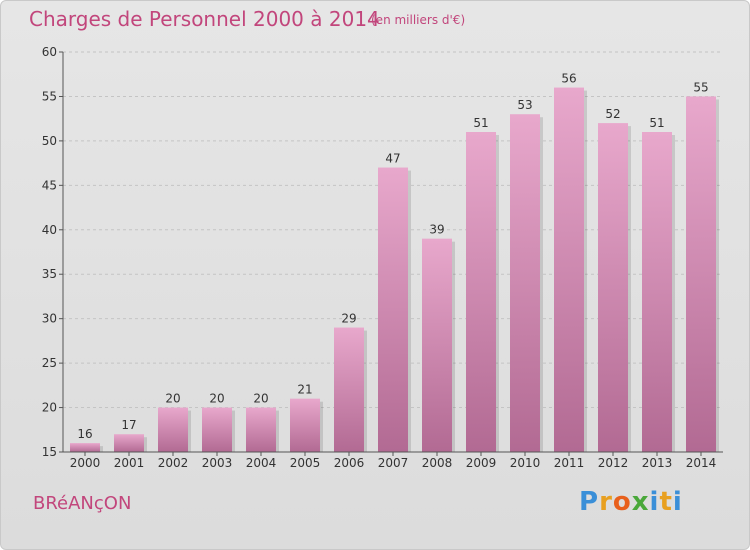 This screenshot has height=550, width=750. I want to click on bar-2000, so click(85, 447).